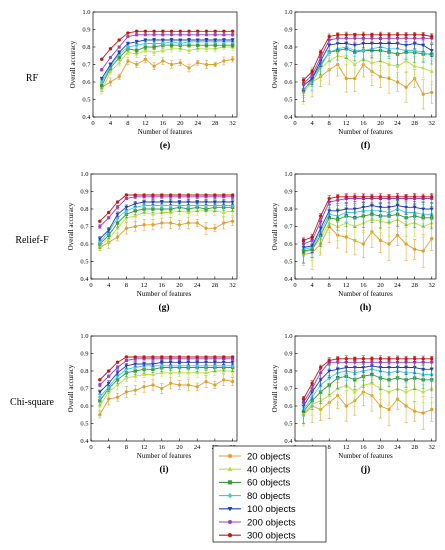 The width and height of the screenshot is (445, 550). I want to click on y-tick-label: 0.5, so click(288, 424).